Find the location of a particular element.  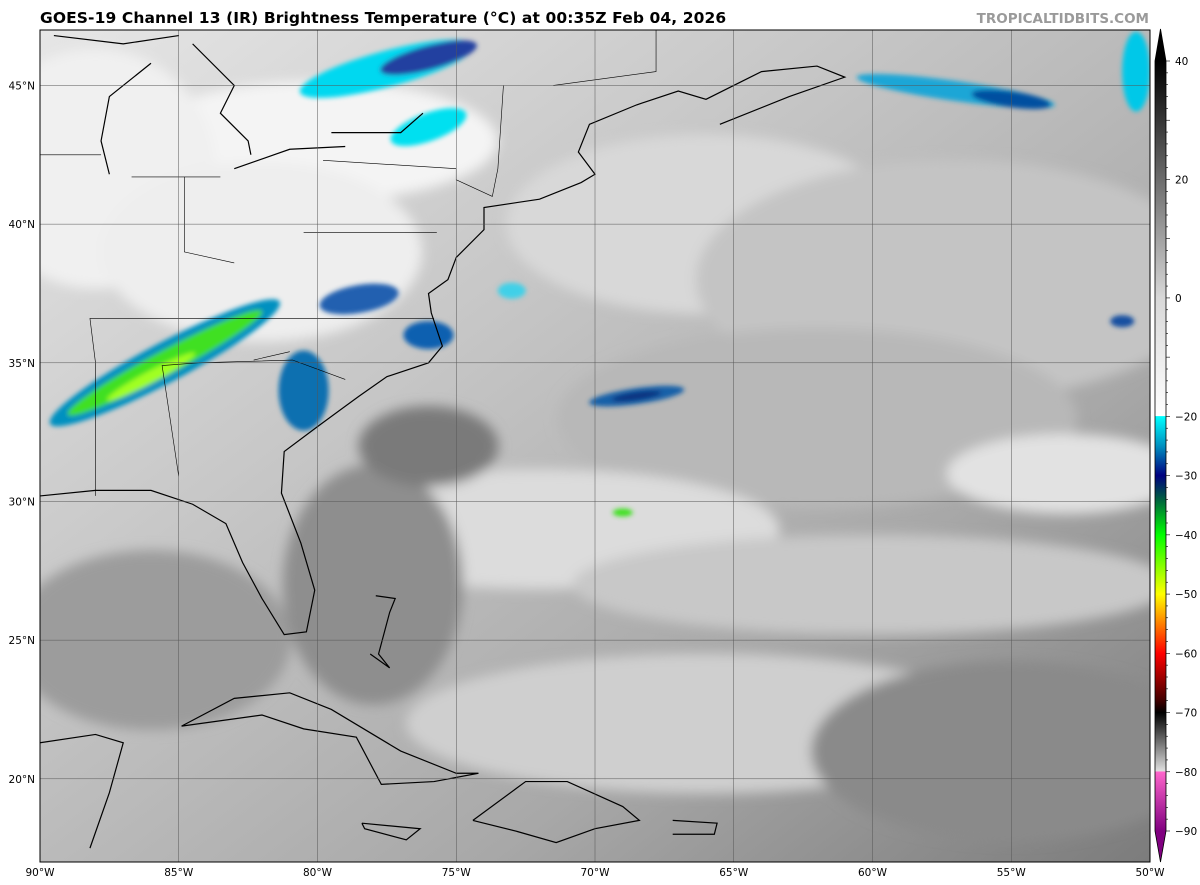

colorbar-tick-label: −30 is located at coordinates (1186, 477).